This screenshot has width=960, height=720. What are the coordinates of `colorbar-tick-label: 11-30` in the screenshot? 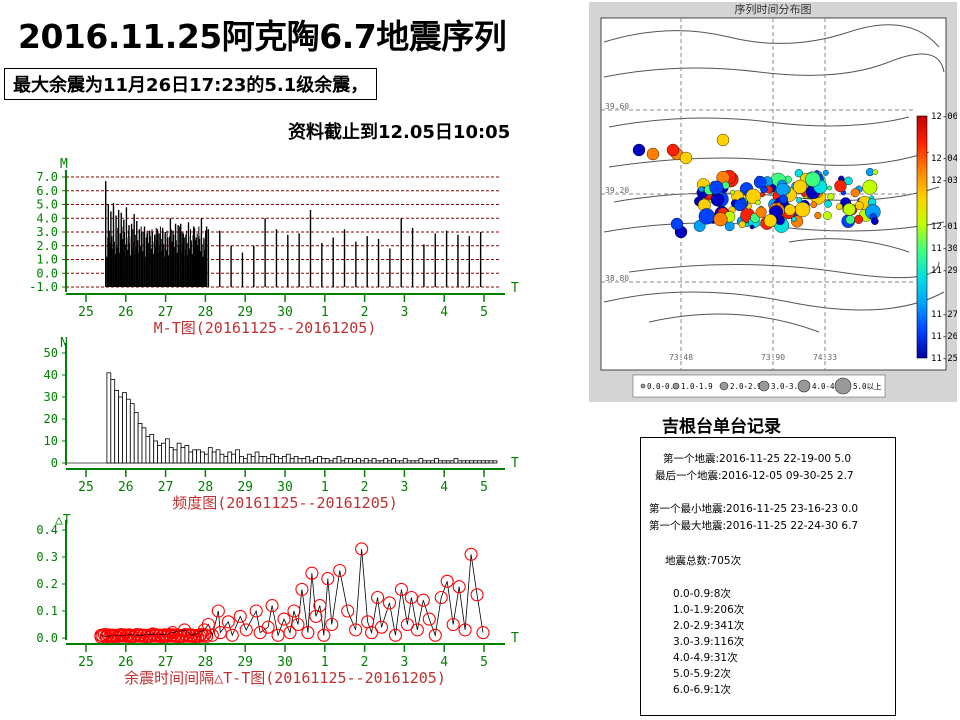 It's located at (944, 249).